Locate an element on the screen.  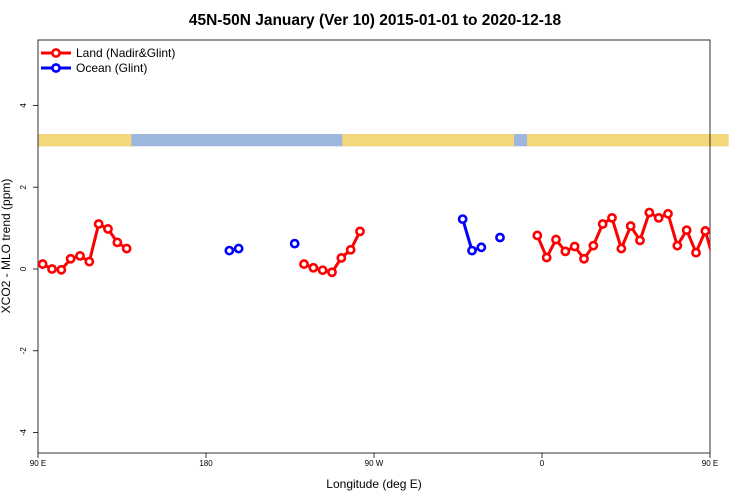
y-axis-label: XCO2 - MLO trend (ppm) is located at coordinates (6, 246).